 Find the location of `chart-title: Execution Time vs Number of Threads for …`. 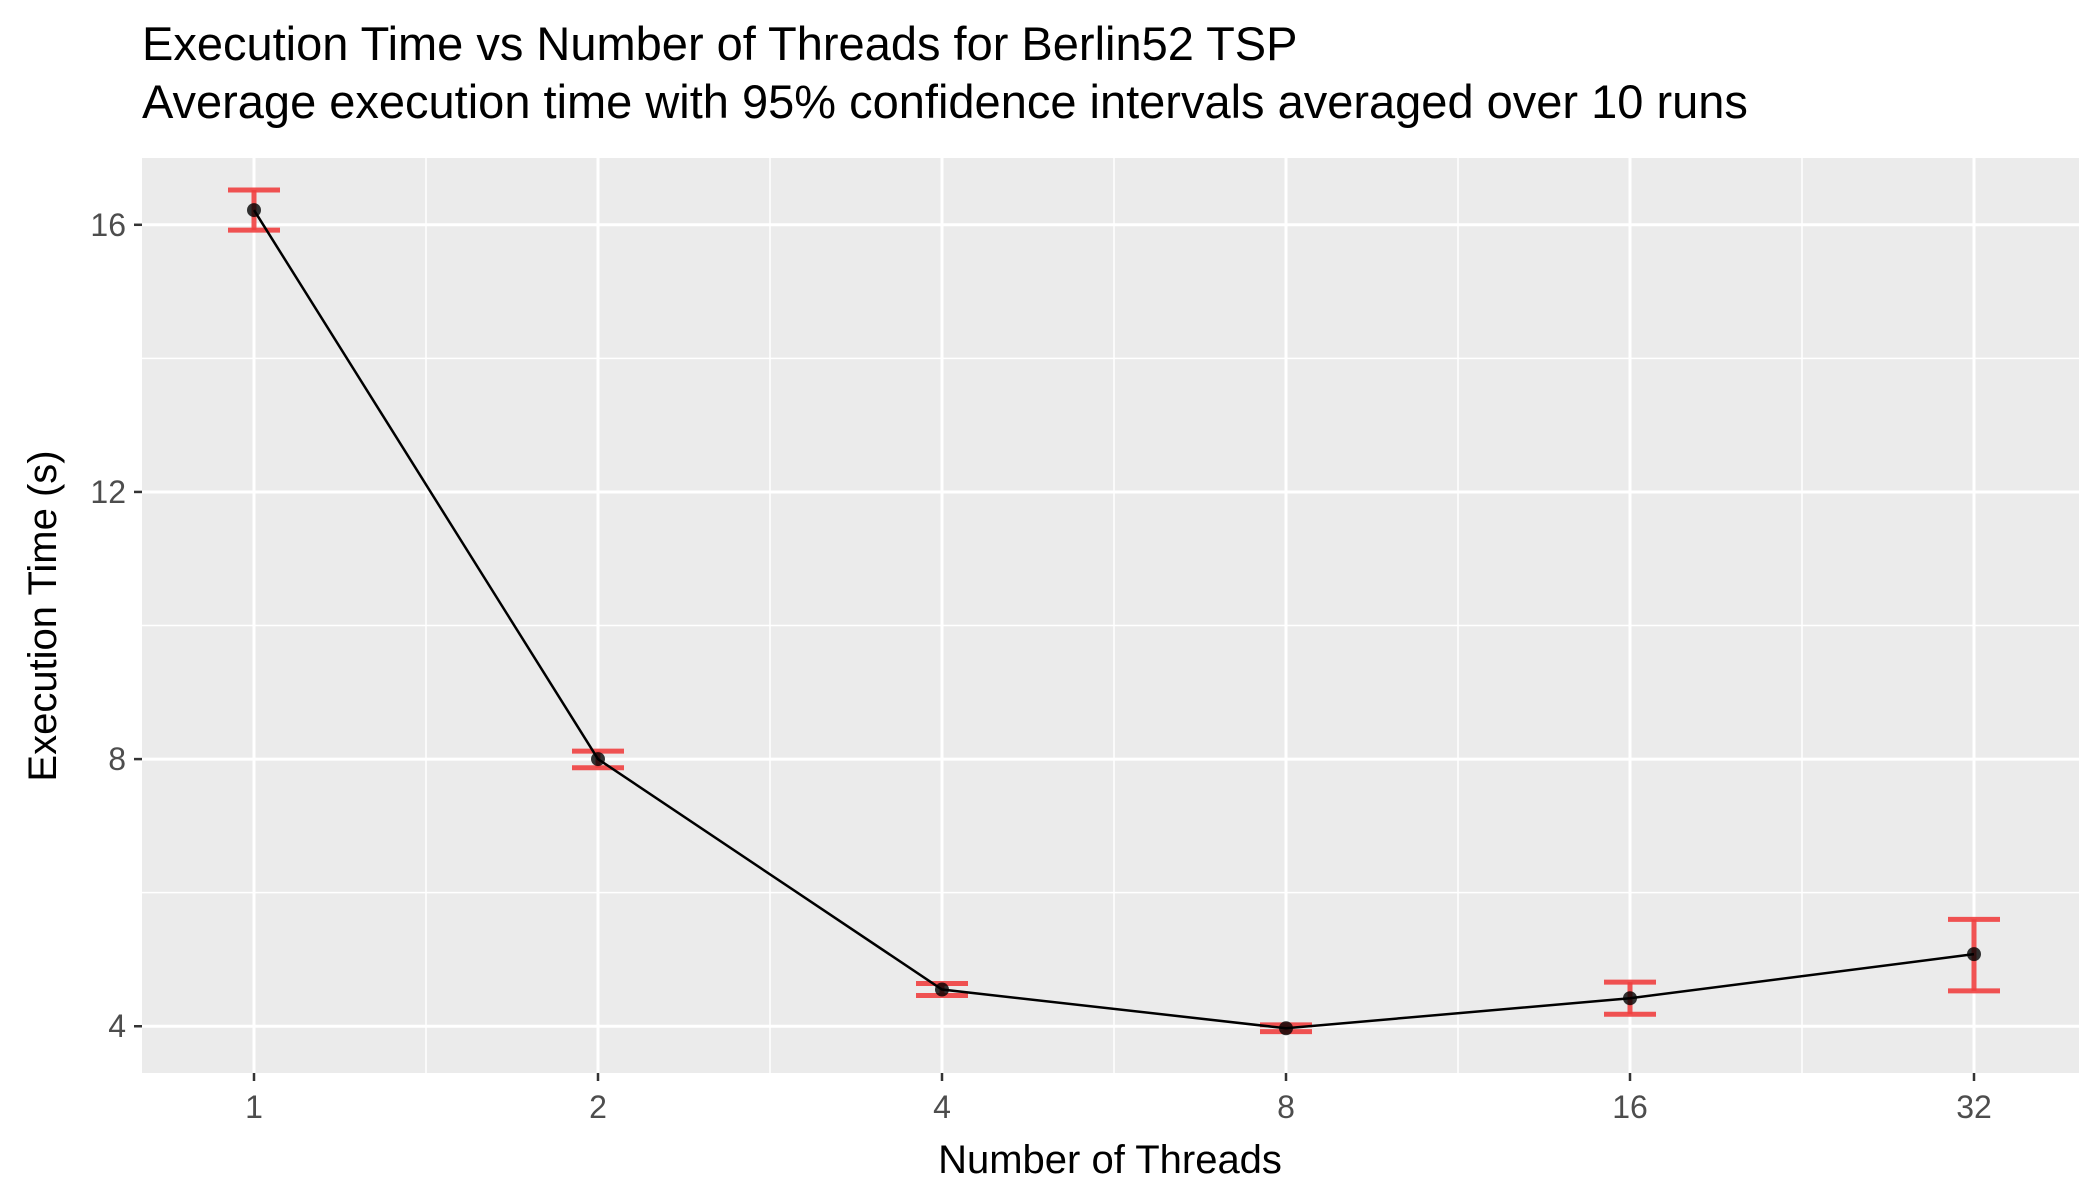

chart-title: Execution Time vs Number of Threads for … is located at coordinates (720, 43).